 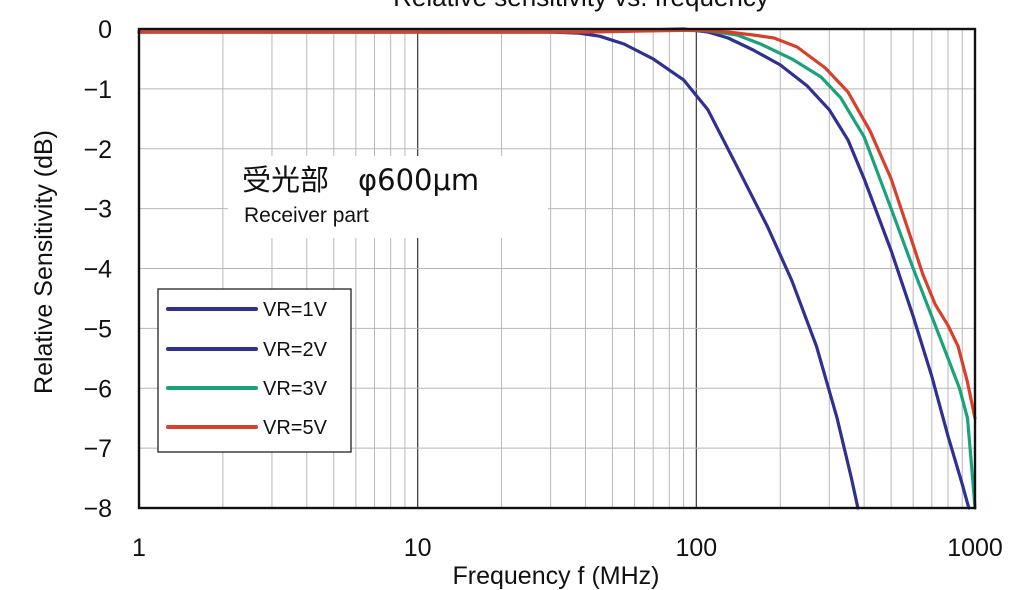 I want to click on legend-label-vr3: VR=3V, so click(x=295, y=389).